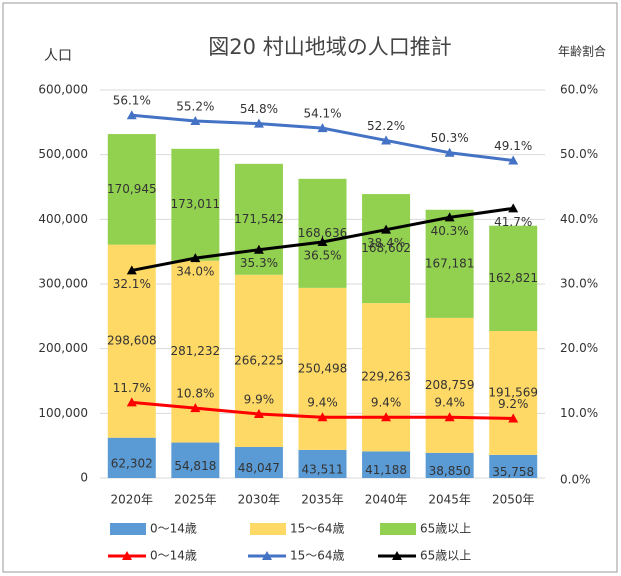 The width and height of the screenshot is (621, 576). What do you see at coordinates (582, 51) in the screenshot?
I see `y2-axis-label: 年齢割合` at bounding box center [582, 51].